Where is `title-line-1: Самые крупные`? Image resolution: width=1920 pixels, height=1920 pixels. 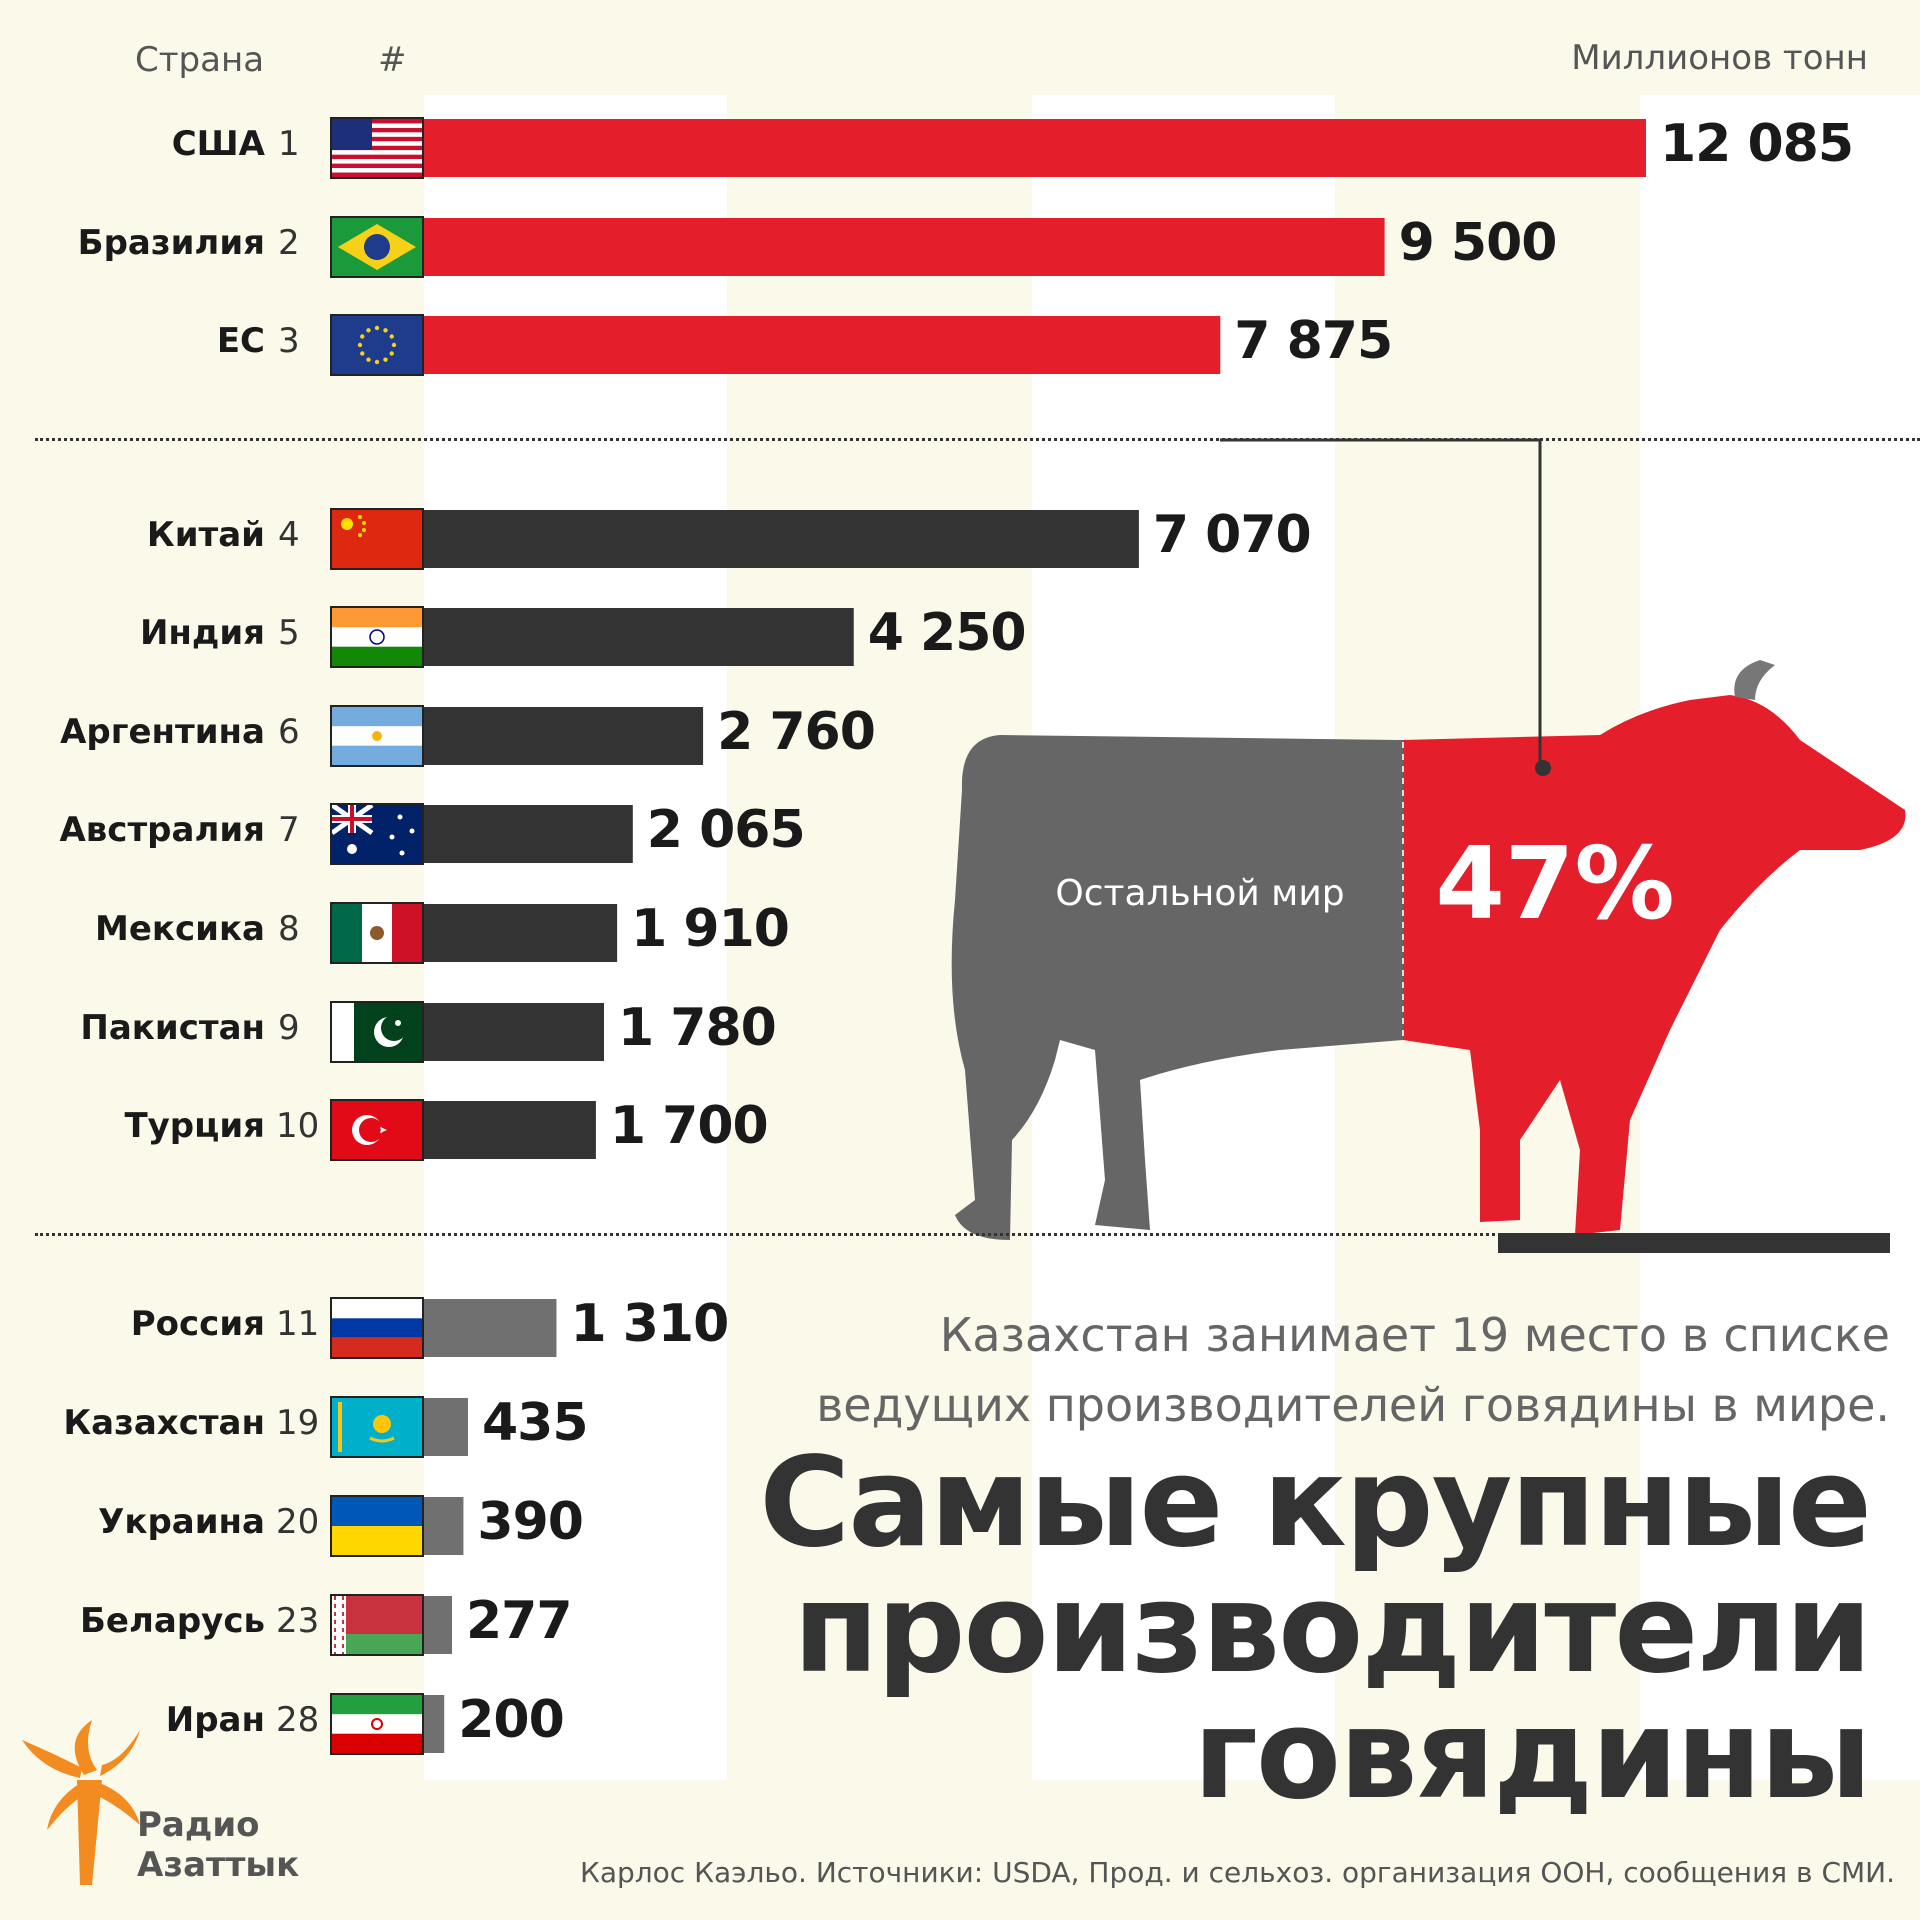
title-line-1: Самые крупные is located at coordinates (1315, 1503).